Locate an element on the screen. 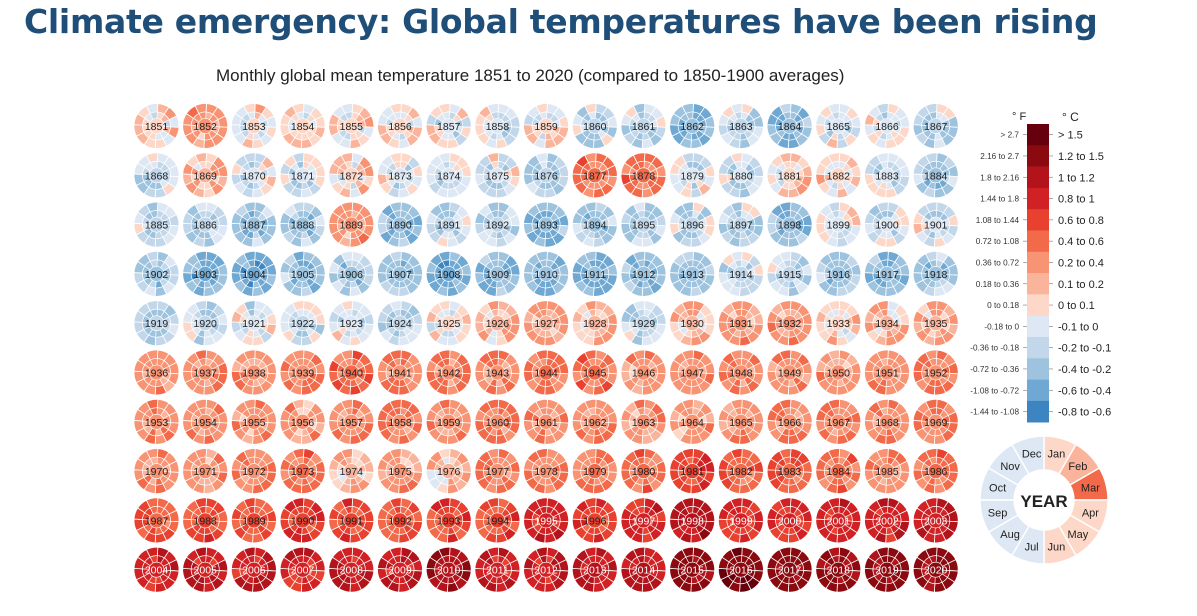 This screenshot has width=1197, height=616. year-wheel-1999: 1999 is located at coordinates (741, 520).